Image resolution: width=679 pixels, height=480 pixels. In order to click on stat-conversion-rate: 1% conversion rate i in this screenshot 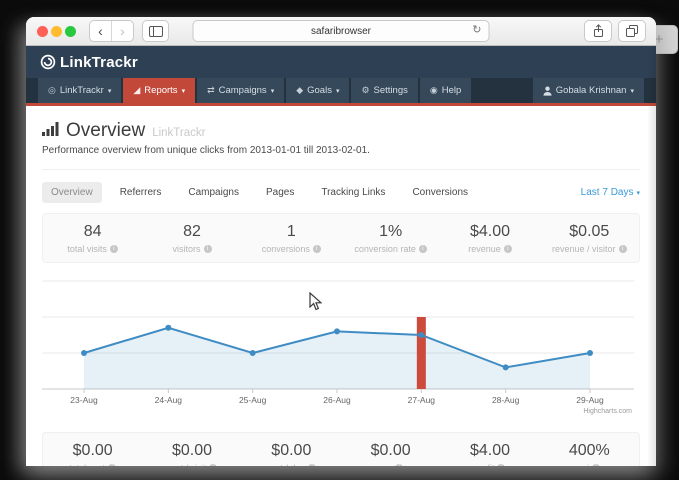, I will do `click(390, 238)`.